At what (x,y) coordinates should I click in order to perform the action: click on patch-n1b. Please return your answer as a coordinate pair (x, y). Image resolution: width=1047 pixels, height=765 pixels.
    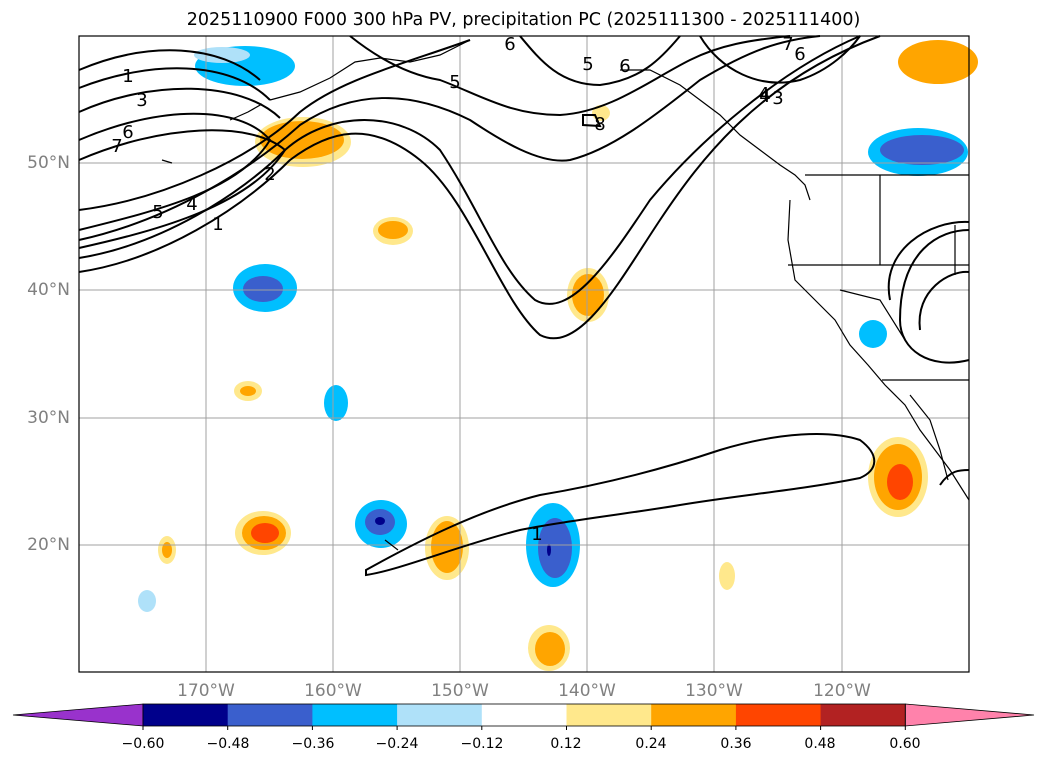
    Looking at the image, I should click on (222, 55).